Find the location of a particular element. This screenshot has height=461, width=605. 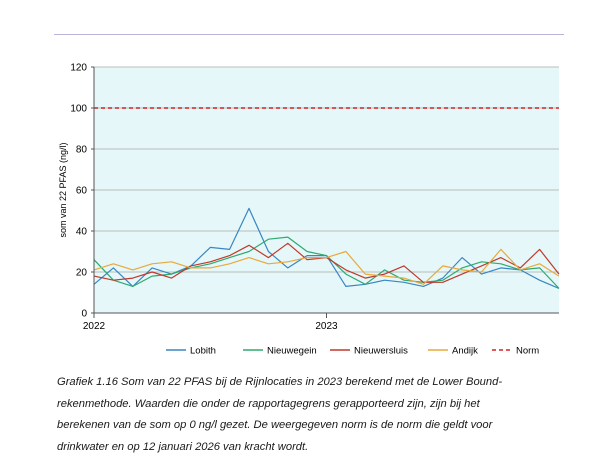

y-tick-20: 20 is located at coordinates (82, 273).